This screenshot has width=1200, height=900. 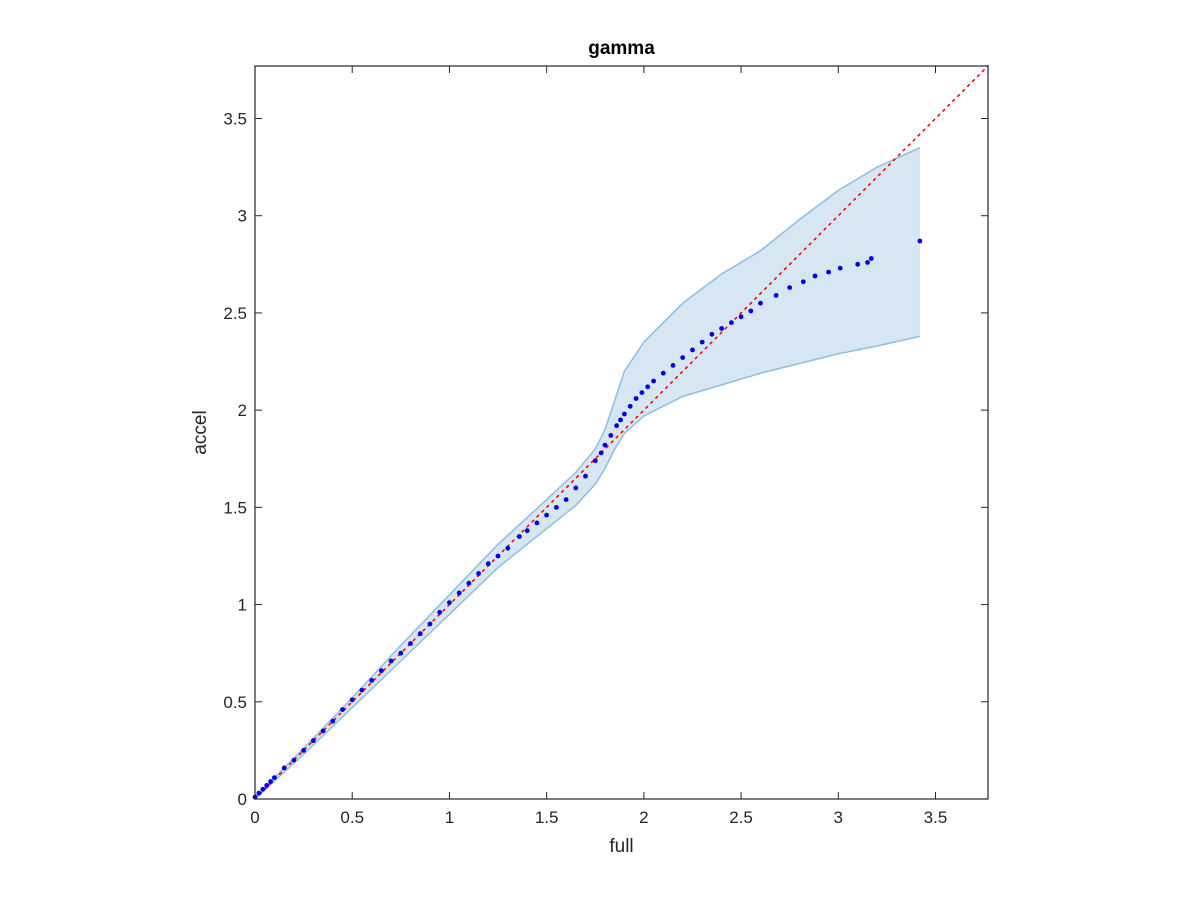 What do you see at coordinates (242, 216) in the screenshot?
I see `y-tick-label: 3` at bounding box center [242, 216].